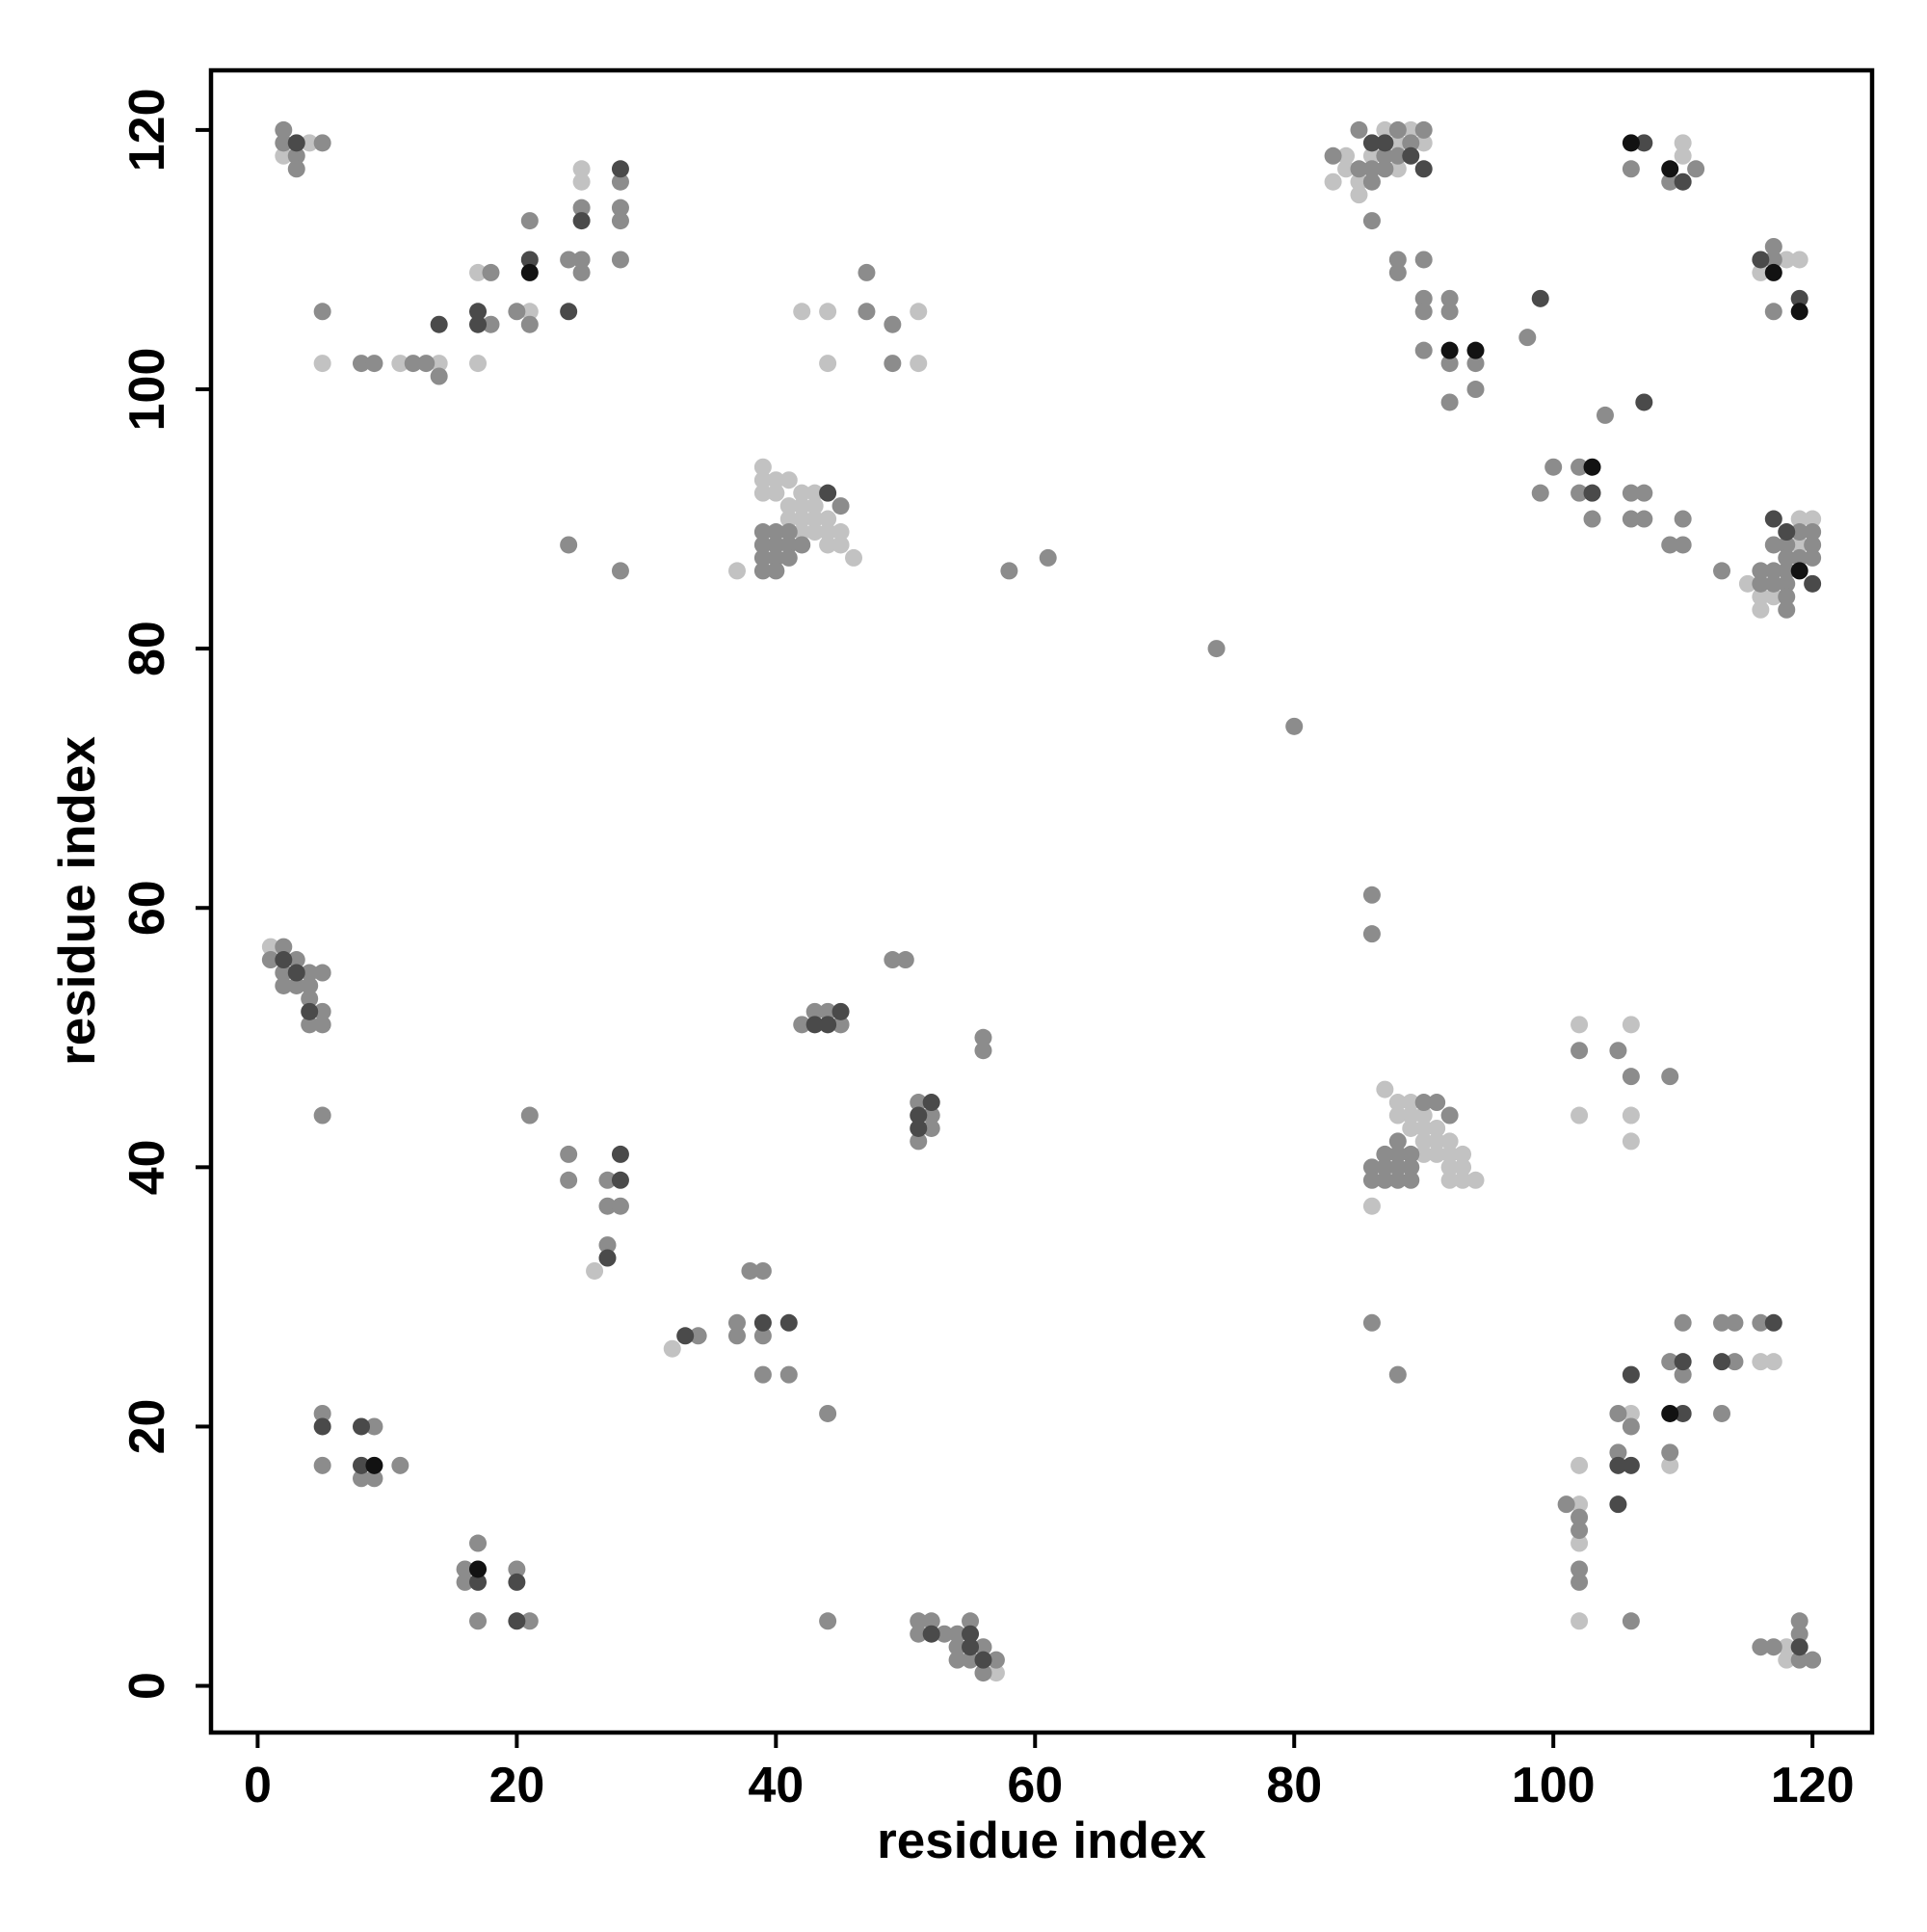 The height and width of the screenshot is (1932, 1927). I want to click on y-tick-label: 0, so click(147, 1686).